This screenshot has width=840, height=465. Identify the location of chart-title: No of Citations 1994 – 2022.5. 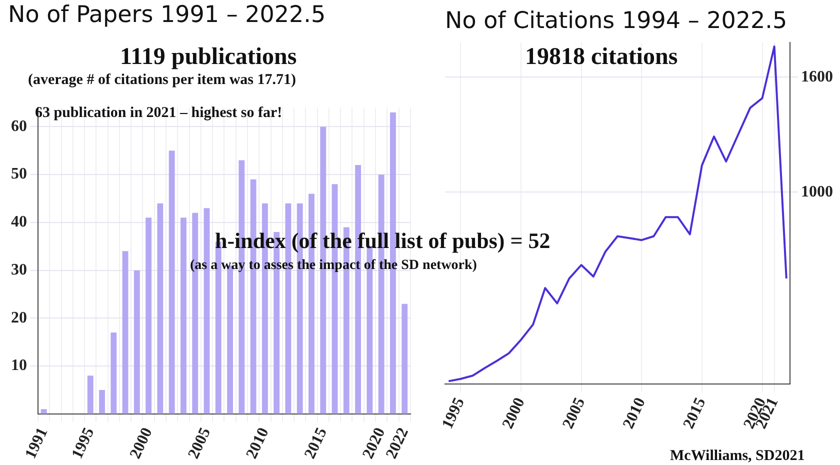
(616, 21).